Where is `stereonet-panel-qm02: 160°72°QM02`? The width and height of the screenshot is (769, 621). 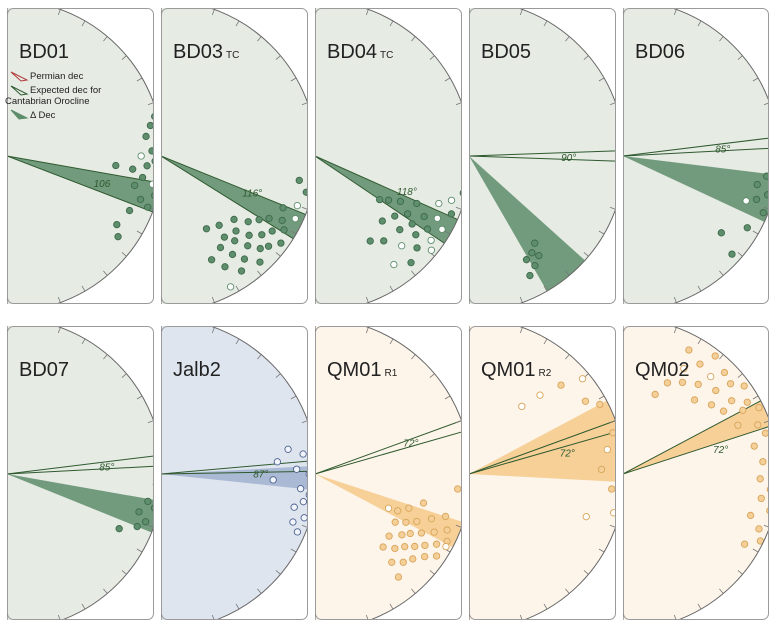 stereonet-panel-qm02: 160°72°QM02 is located at coordinates (696, 473).